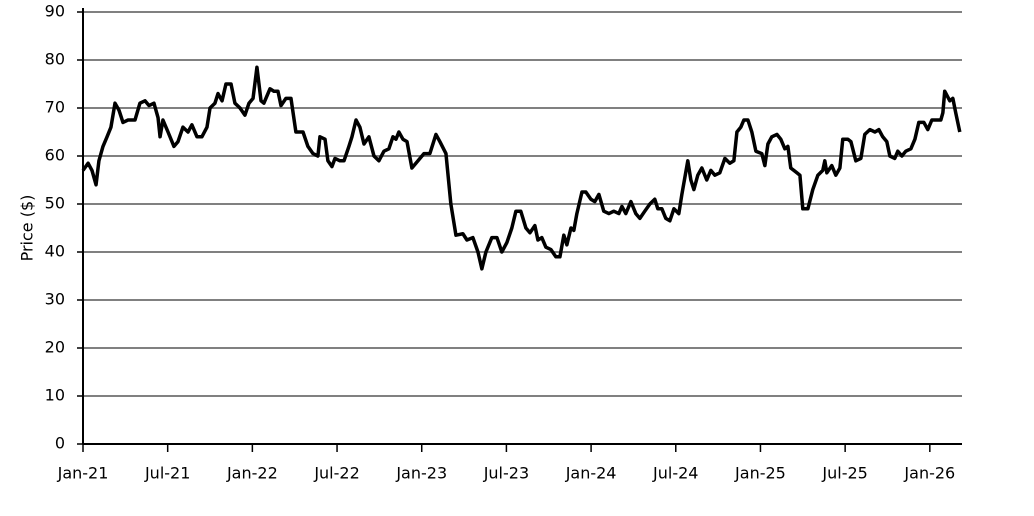 The width and height of the screenshot is (1034, 516). What do you see at coordinates (55, 59) in the screenshot?
I see `y-tick-label: 80` at bounding box center [55, 59].